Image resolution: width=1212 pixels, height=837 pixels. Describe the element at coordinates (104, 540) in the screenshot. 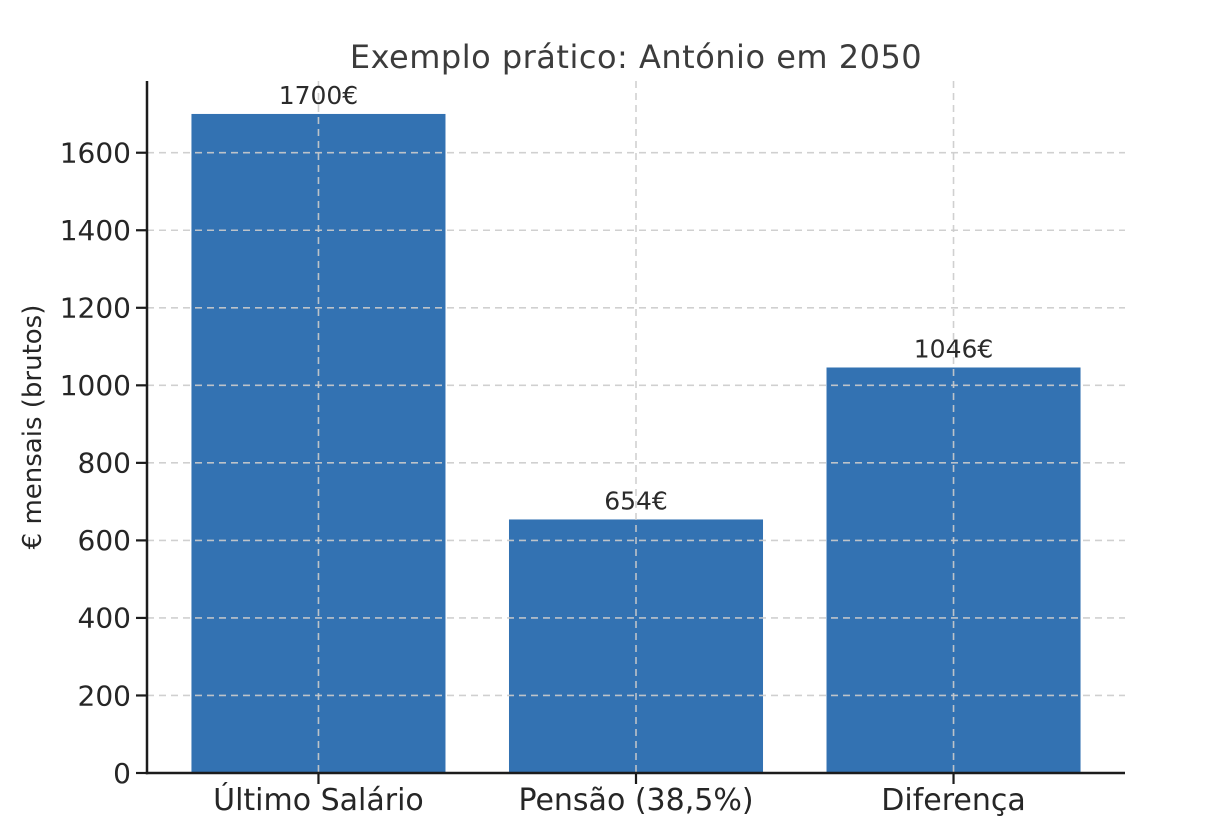

I see `y-tick-label-600: 600` at that location.